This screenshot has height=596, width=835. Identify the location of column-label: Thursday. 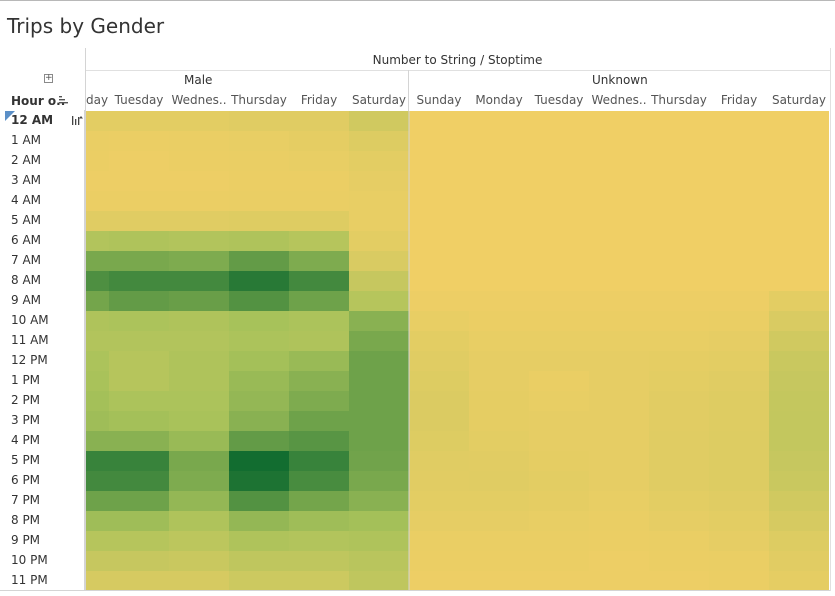
(679, 100).